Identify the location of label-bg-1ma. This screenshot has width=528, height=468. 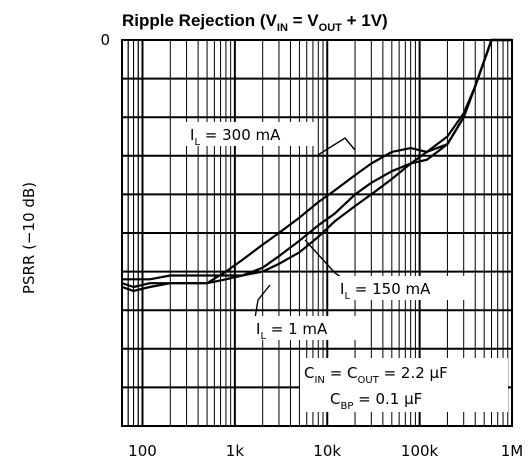
(308, 328).